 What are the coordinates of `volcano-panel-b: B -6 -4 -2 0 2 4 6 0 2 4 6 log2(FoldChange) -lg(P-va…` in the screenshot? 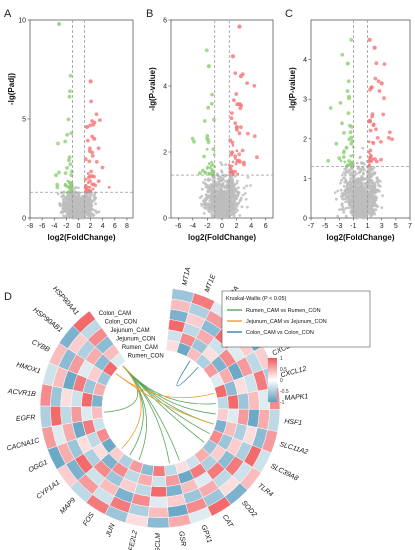 It's located at (210, 125).